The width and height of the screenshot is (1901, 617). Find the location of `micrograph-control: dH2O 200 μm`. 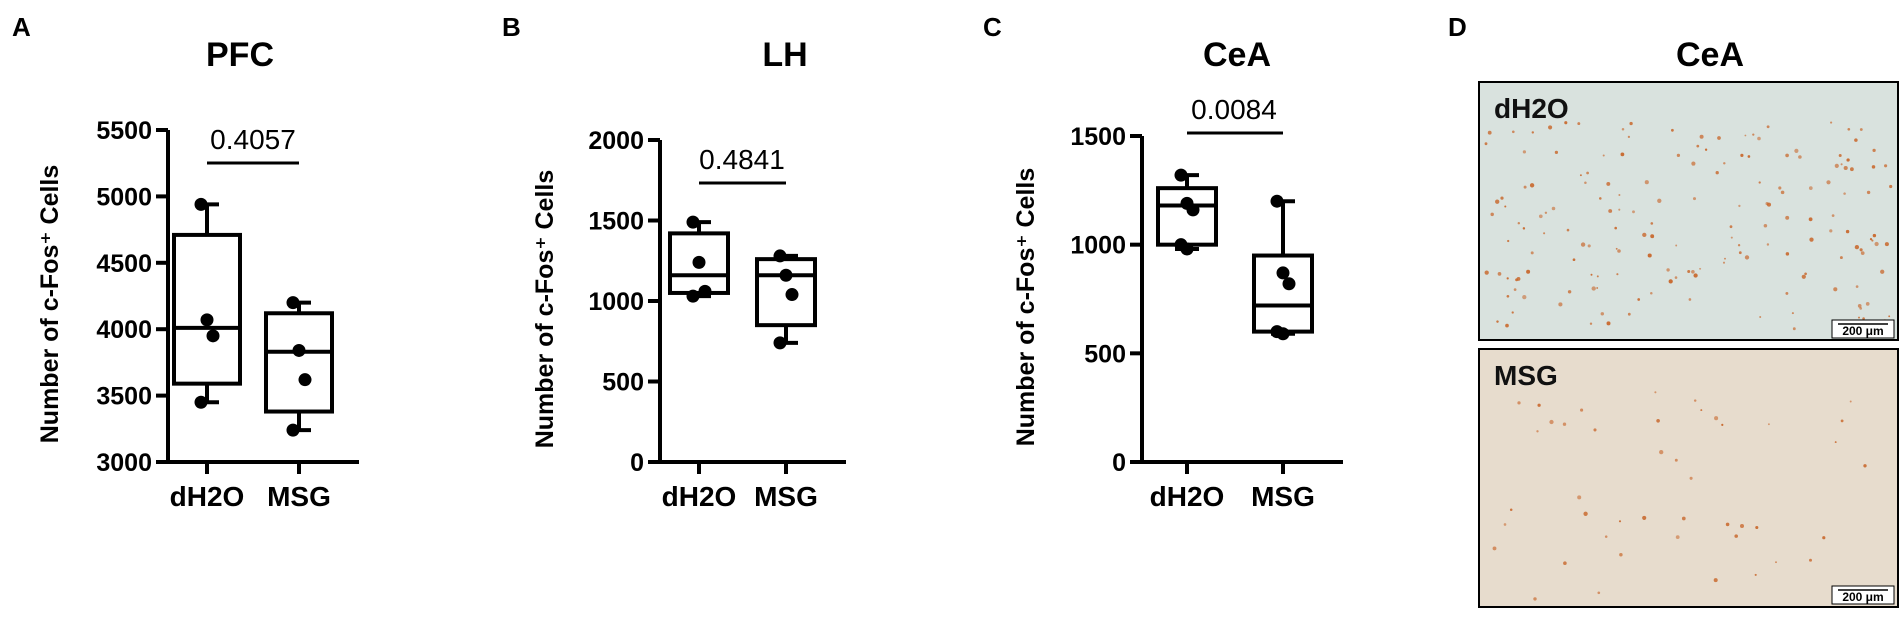

micrograph-control: dH2O 200 μm is located at coordinates (1688, 211).